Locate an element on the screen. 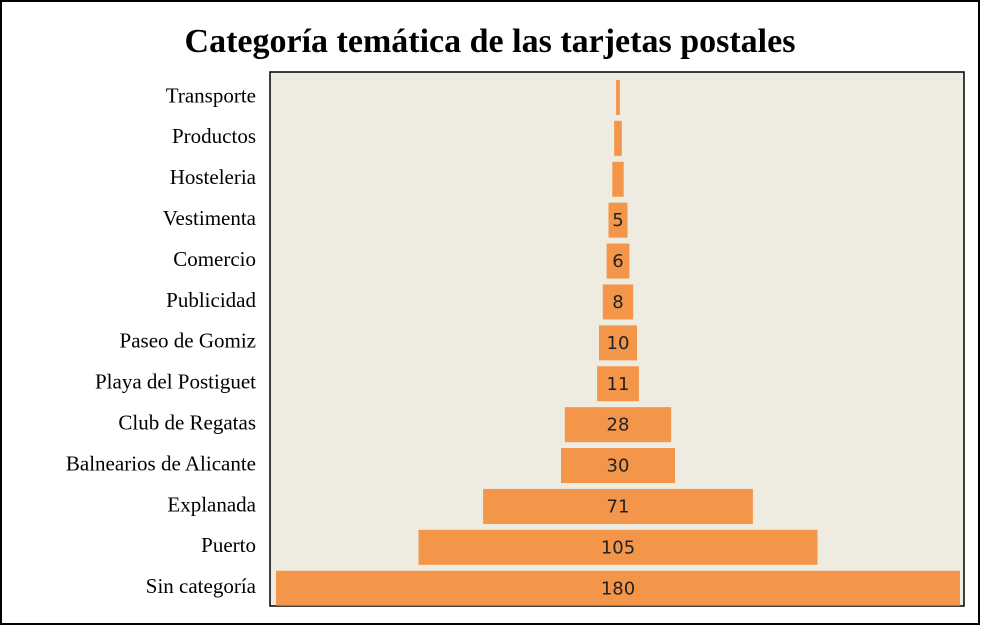 The width and height of the screenshot is (981, 626). category-label: Productos is located at coordinates (214, 136).